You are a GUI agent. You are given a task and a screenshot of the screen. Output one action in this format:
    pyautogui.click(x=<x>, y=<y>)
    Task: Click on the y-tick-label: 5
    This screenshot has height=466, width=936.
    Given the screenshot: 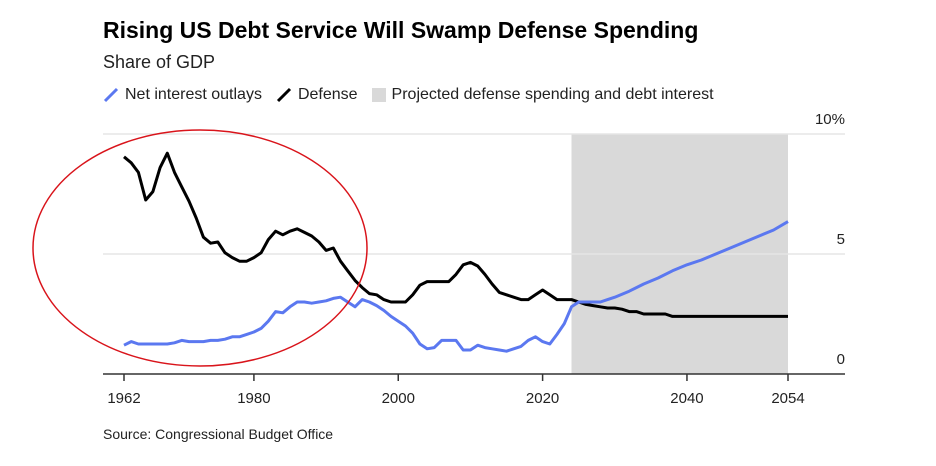 What is the action you would take?
    pyautogui.click(x=841, y=239)
    